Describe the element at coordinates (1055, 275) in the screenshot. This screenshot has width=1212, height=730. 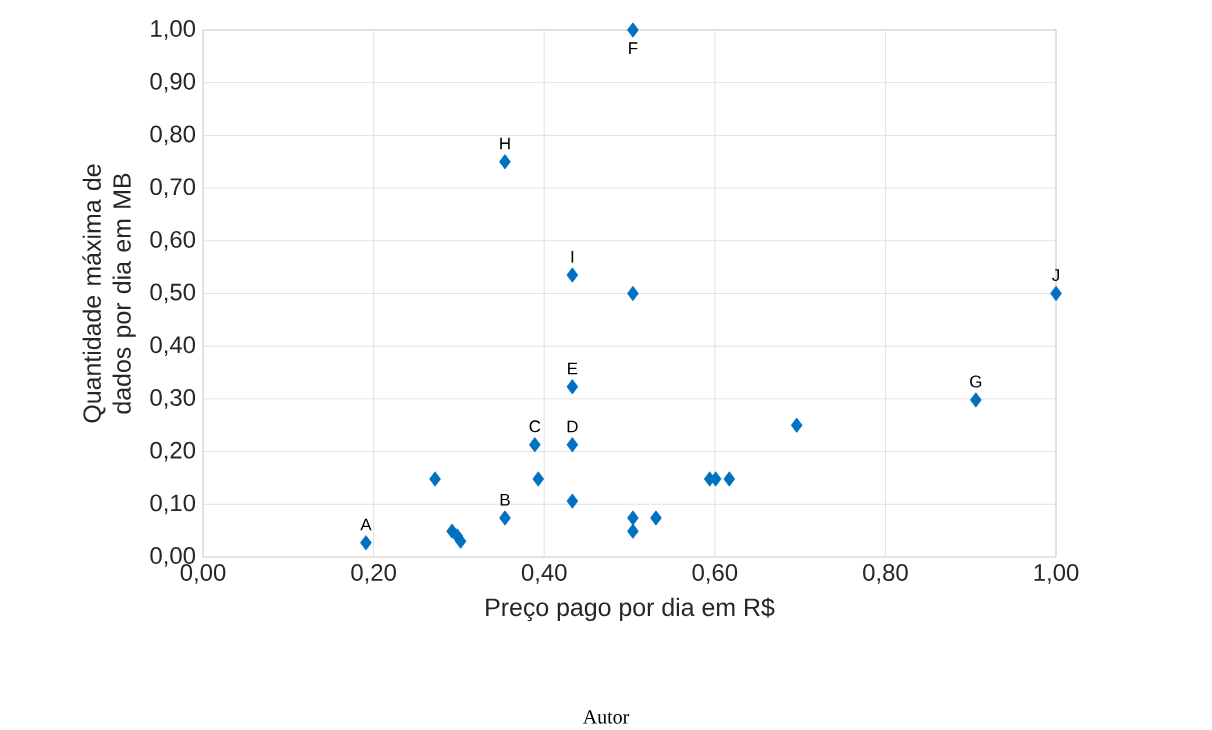
I see `annotation: J` at that location.